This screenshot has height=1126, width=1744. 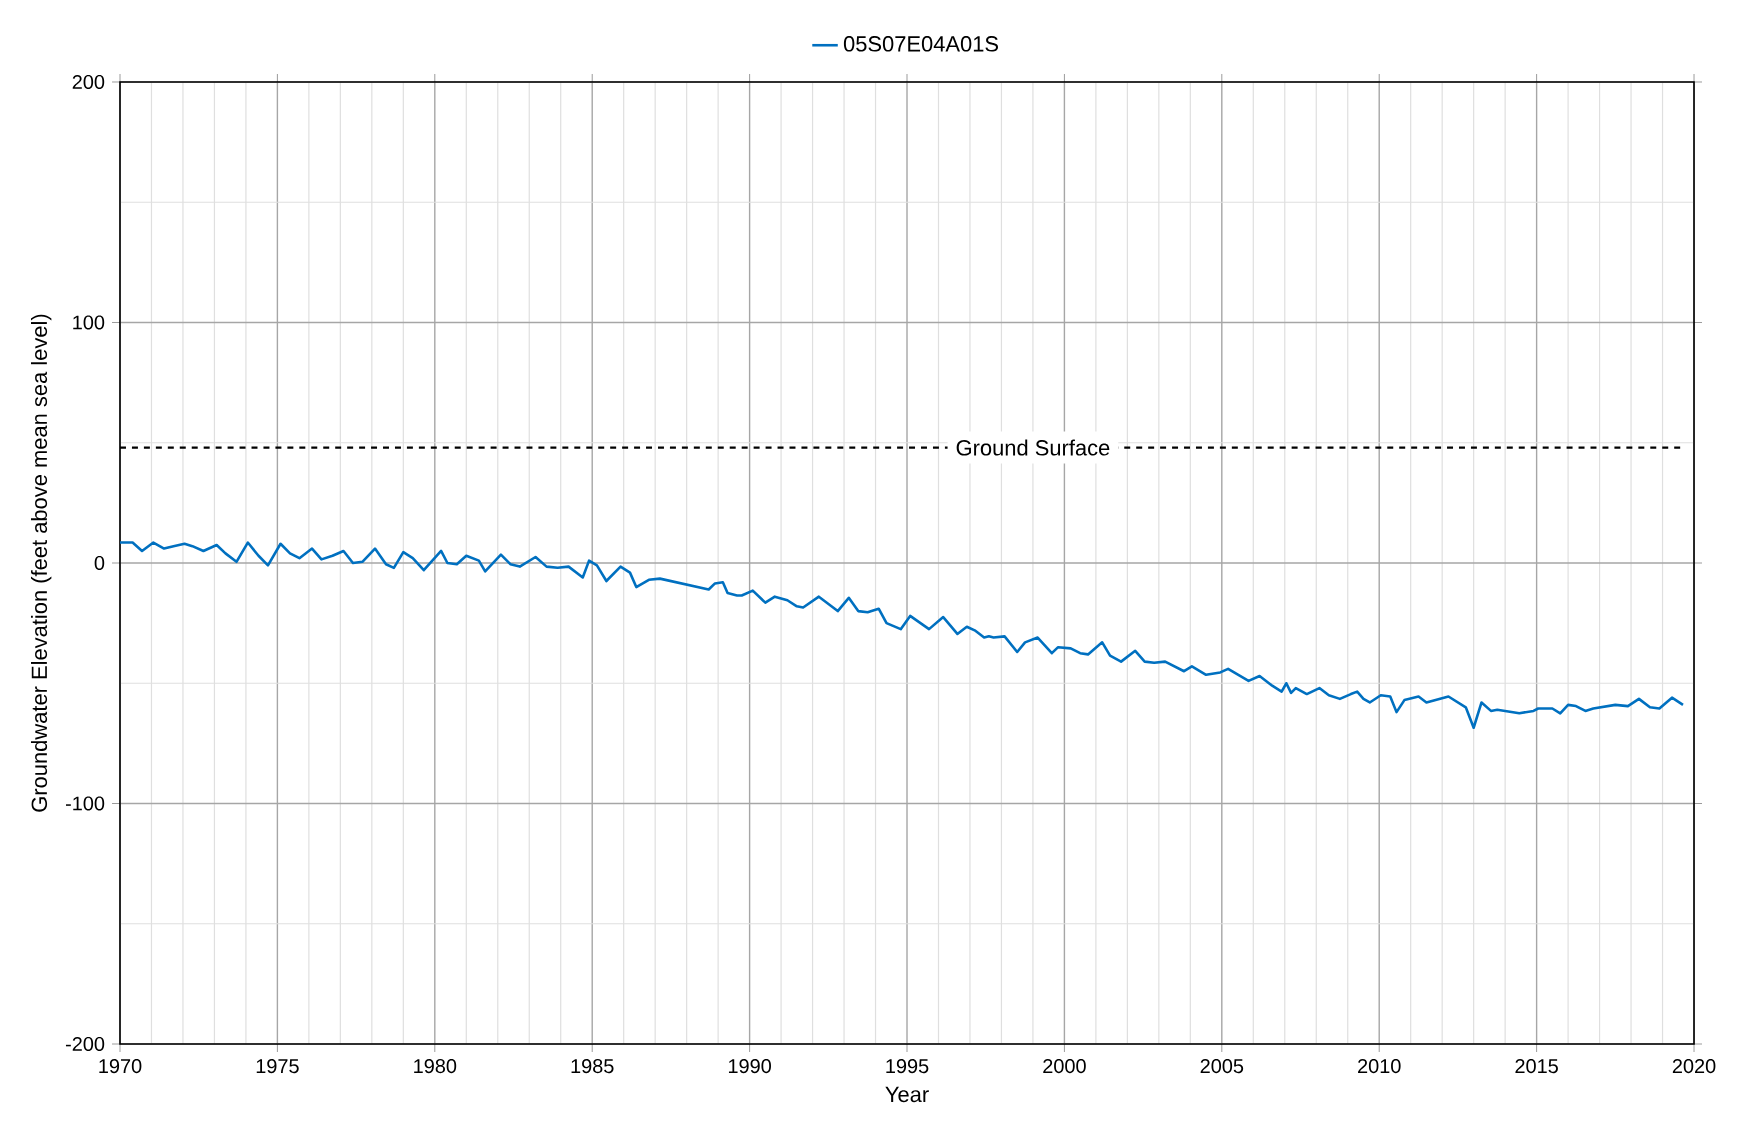 I want to click on x-tick-label: 1990, so click(x=749, y=1066).